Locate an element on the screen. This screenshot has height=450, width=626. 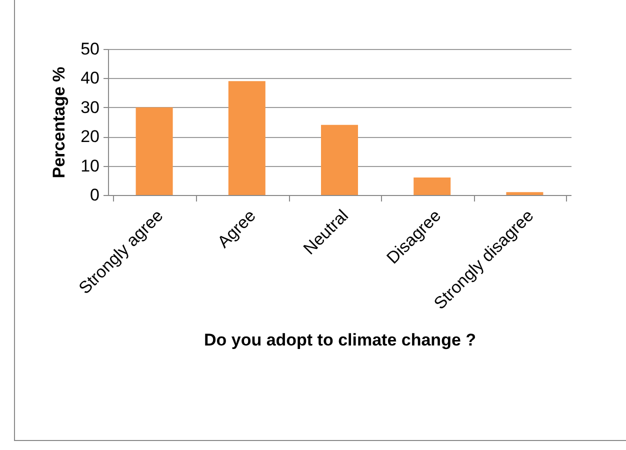
y-axis-title: Percentage % is located at coordinates (59, 122).